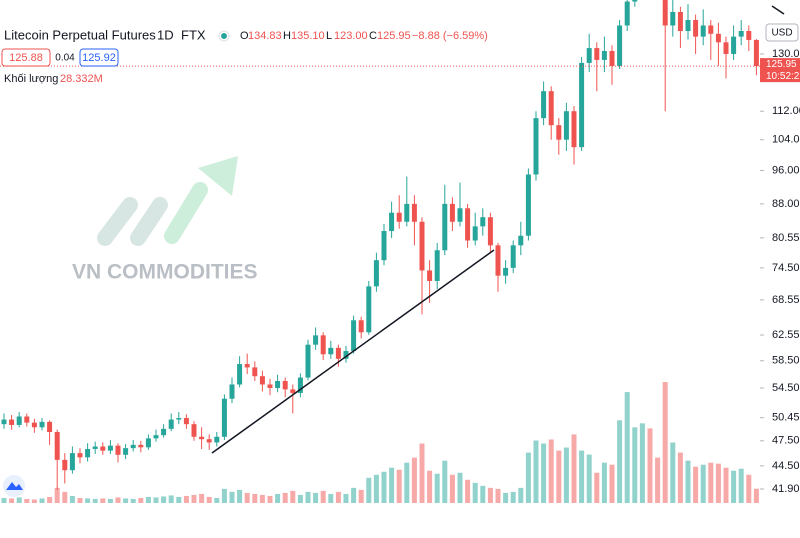  What do you see at coordinates (783, 76) in the screenshot?
I see `countdown: 10:52:2` at bounding box center [783, 76].